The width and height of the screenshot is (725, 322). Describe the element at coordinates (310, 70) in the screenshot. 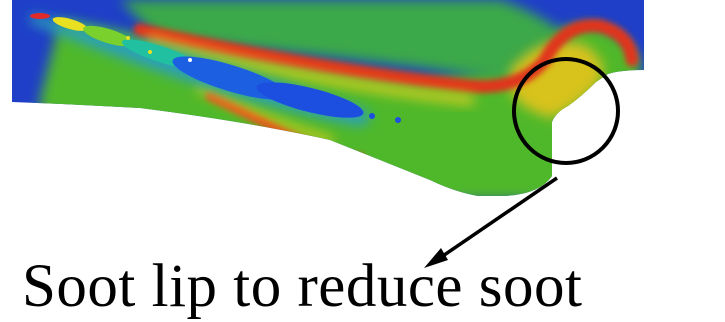

I see `flame-front-upper-glow` at that location.